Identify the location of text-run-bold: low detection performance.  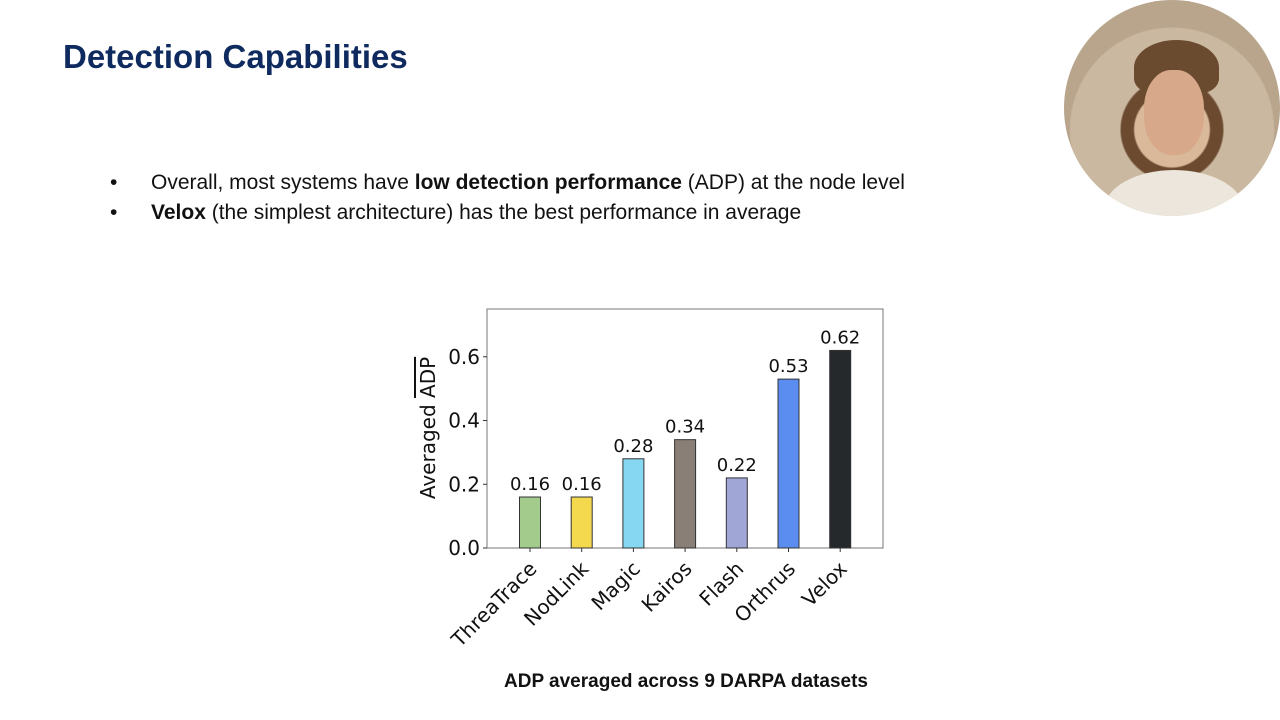
(548, 182).